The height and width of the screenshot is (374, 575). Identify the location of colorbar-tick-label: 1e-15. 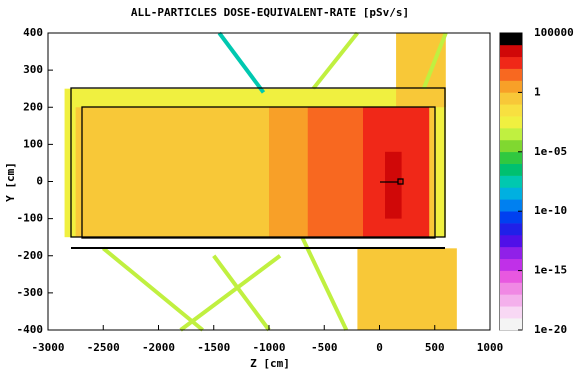
(550, 270).